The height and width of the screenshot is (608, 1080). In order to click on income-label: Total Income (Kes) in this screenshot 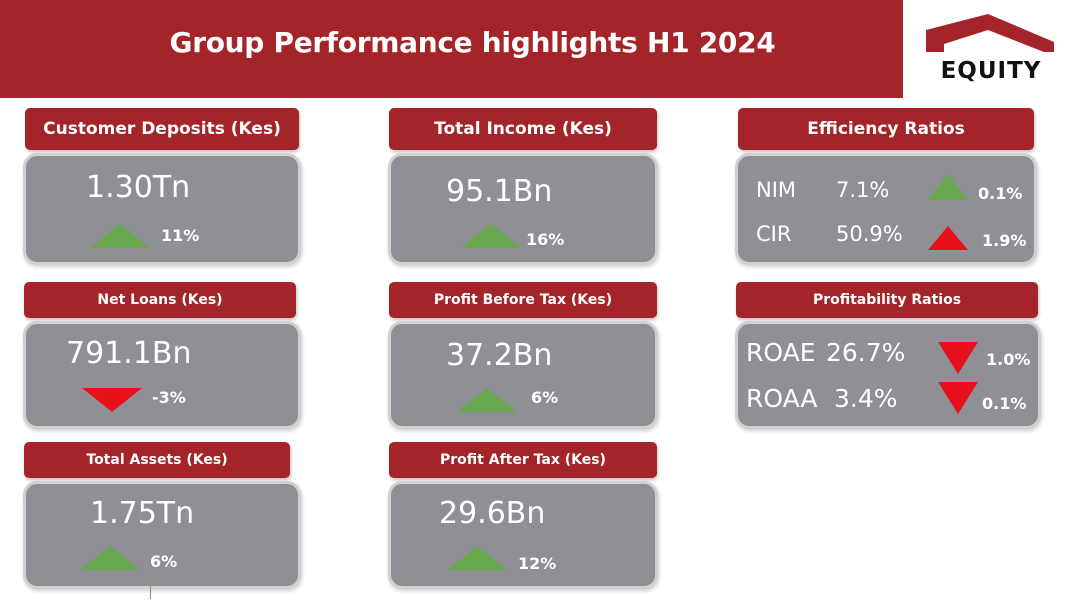, I will do `click(523, 129)`.